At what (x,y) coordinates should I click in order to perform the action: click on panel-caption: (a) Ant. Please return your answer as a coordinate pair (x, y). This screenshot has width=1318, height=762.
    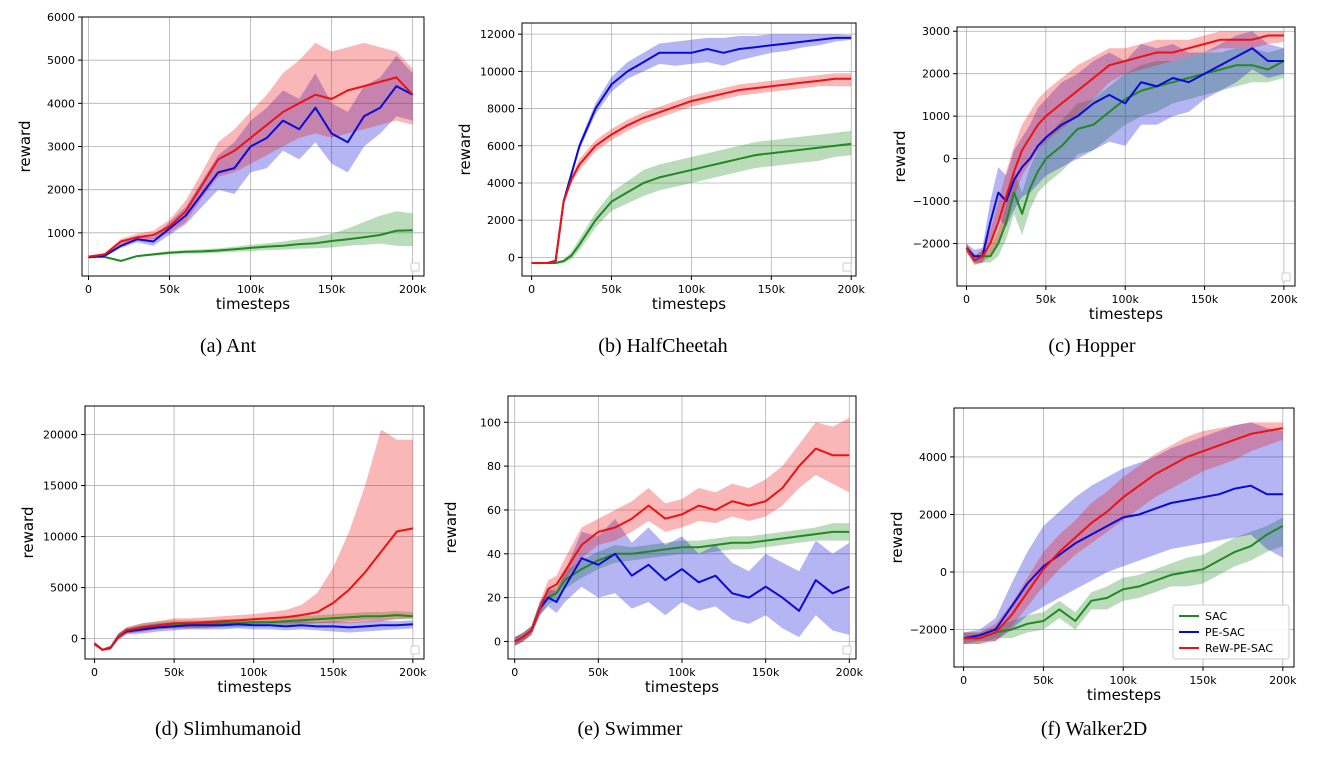
    Looking at the image, I should click on (228, 346).